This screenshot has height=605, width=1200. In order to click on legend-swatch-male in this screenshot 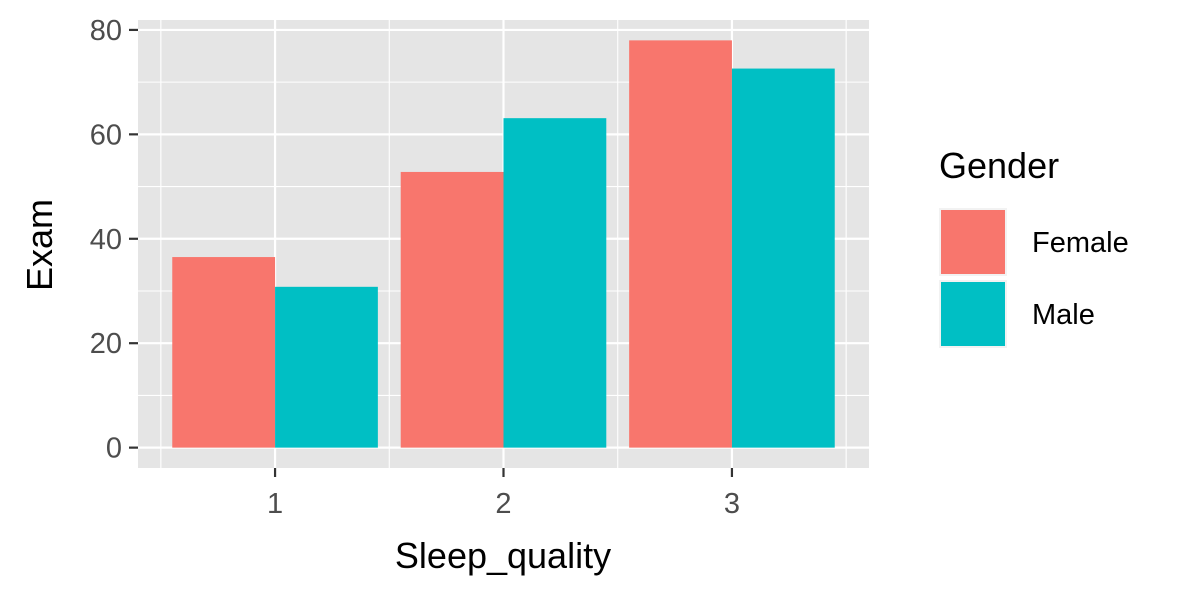, I will do `click(973, 314)`.